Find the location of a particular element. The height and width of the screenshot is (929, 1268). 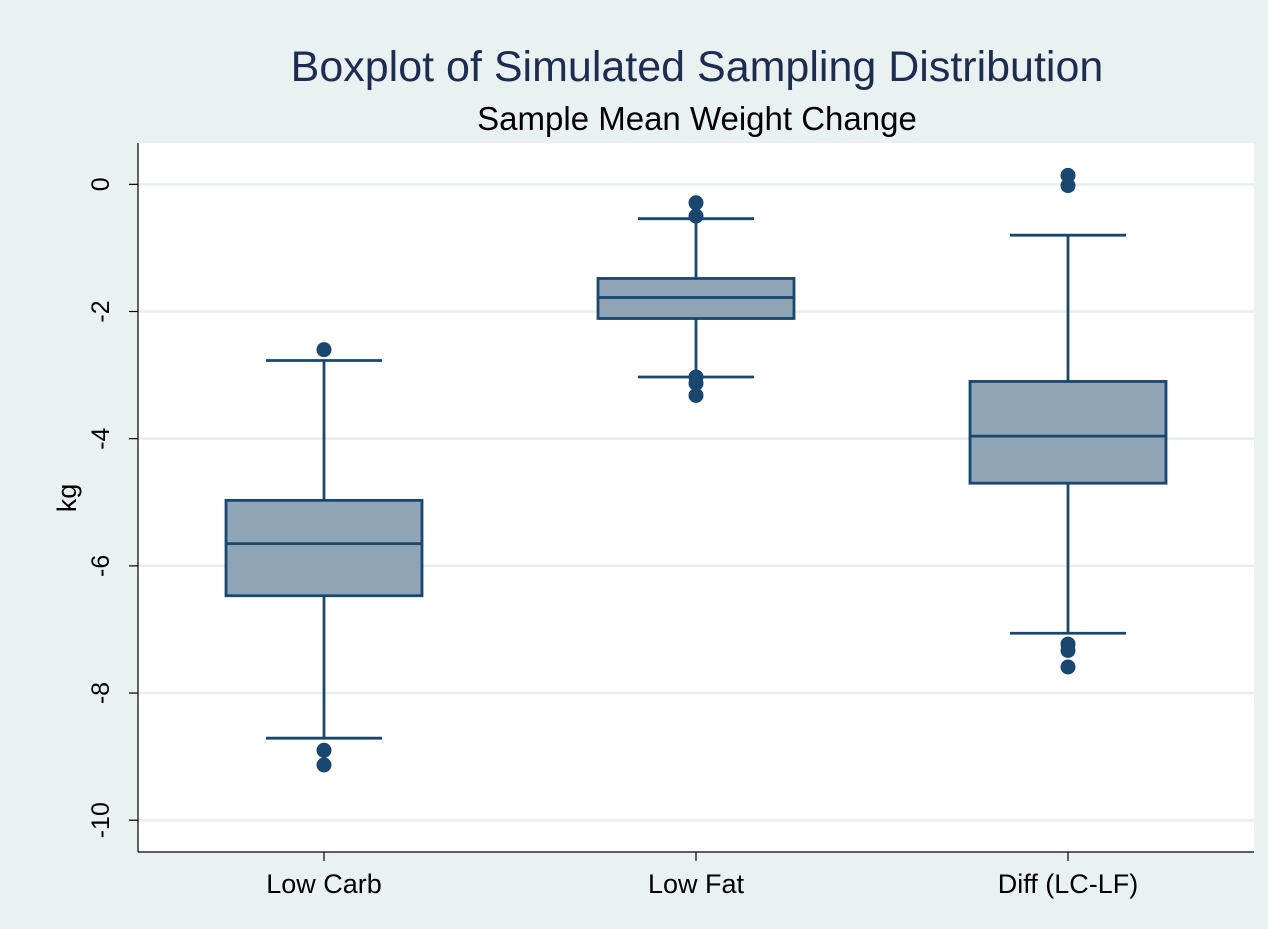

y-axis-title: kg is located at coordinates (67, 498).